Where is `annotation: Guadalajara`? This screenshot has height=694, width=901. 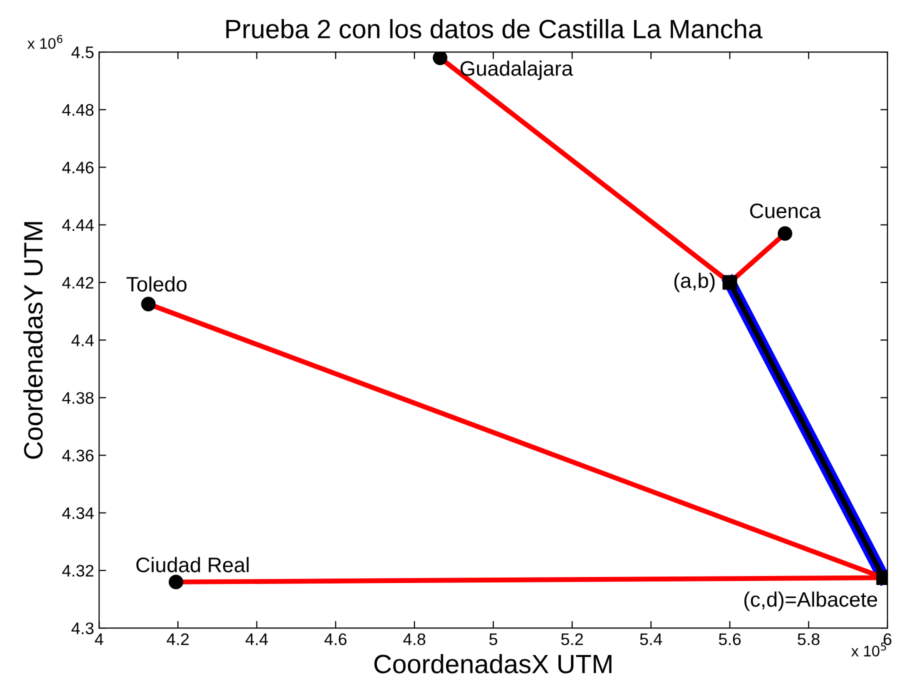
annotation: Guadalajara is located at coordinates (517, 70).